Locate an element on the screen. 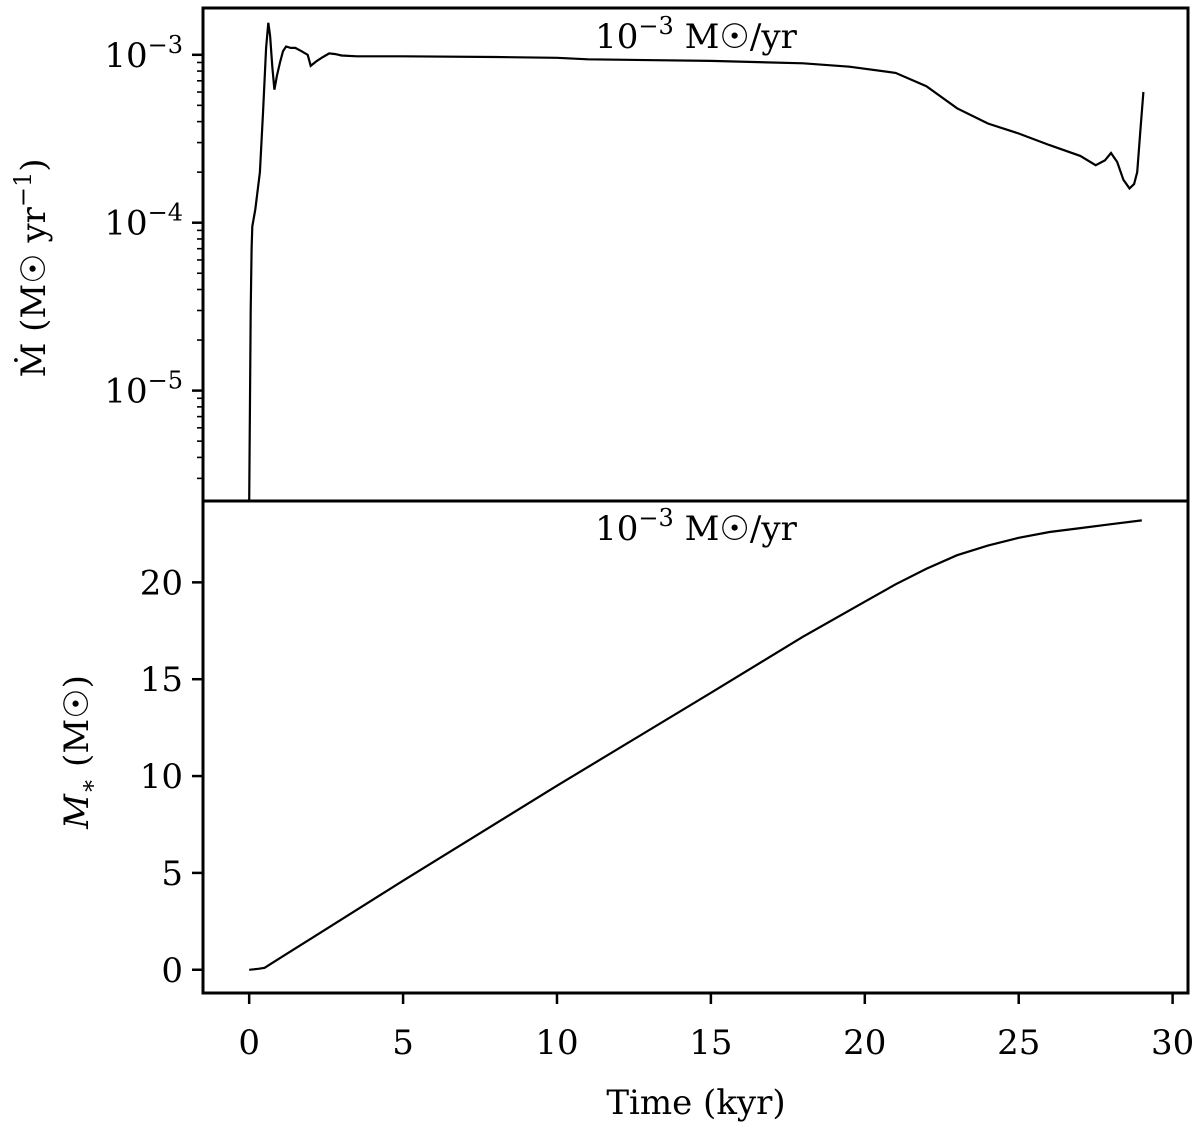 The image size is (1200, 1130). top-y-tick-label: 10⁻³ is located at coordinates (143, 53).